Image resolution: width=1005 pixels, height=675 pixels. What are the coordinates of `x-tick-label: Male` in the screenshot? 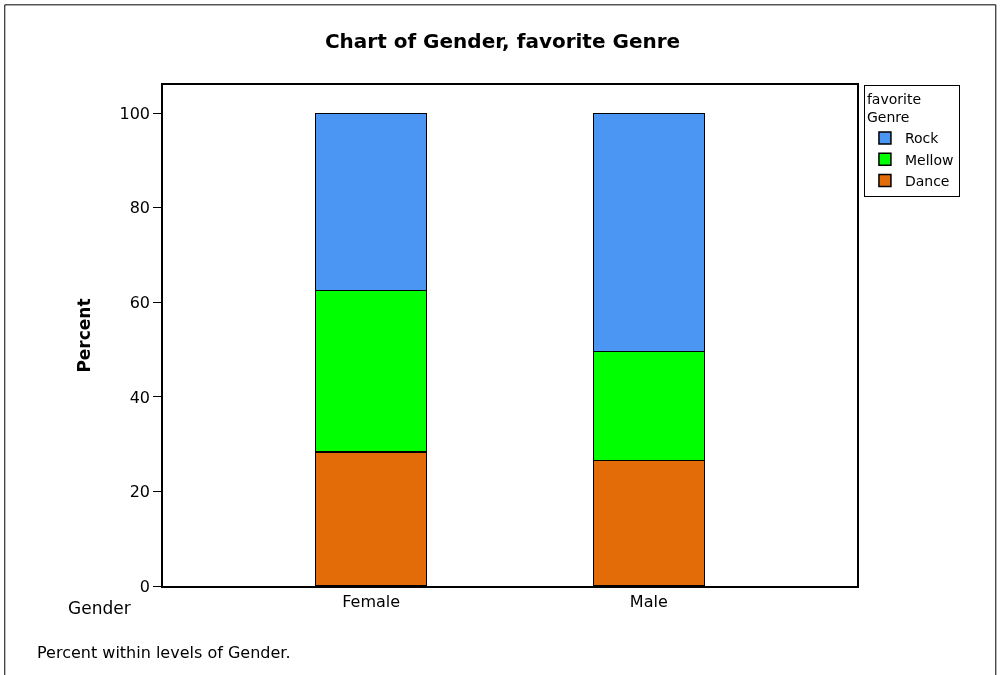 It's located at (648, 601).